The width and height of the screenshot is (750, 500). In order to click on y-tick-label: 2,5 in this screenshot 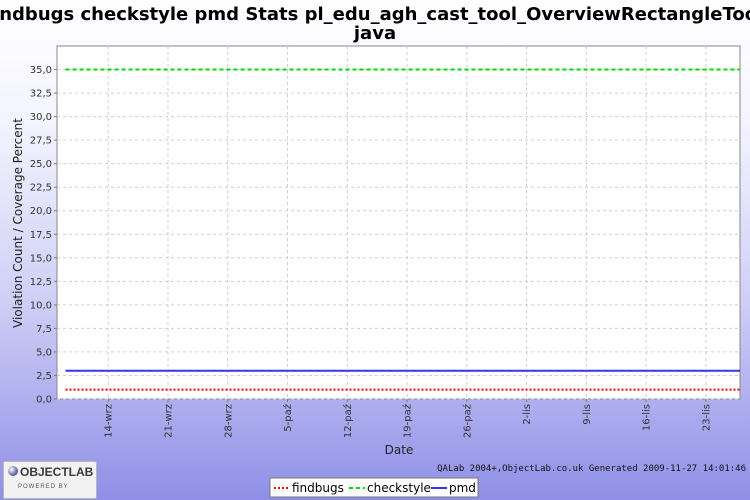, I will do `click(44, 376)`.